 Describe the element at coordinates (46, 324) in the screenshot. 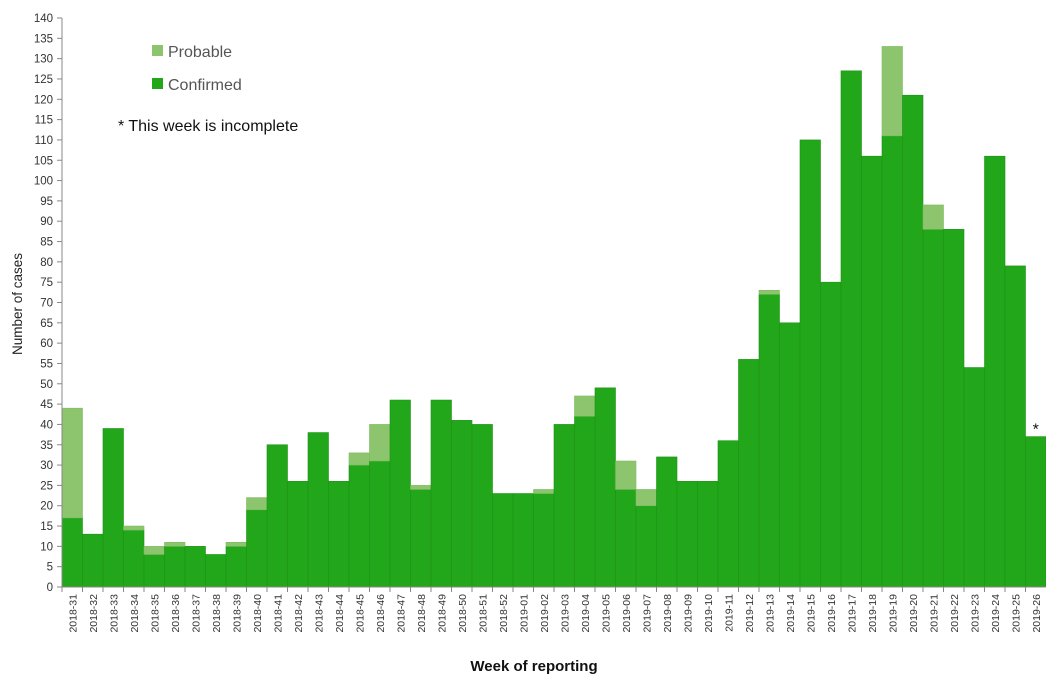

I see `y-tick-label: 65` at that location.